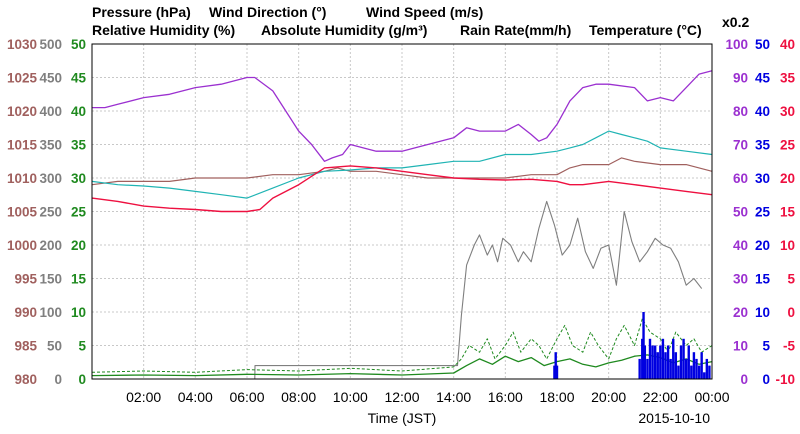  I want to click on y-tick-wind_speed: 30, so click(78, 178).